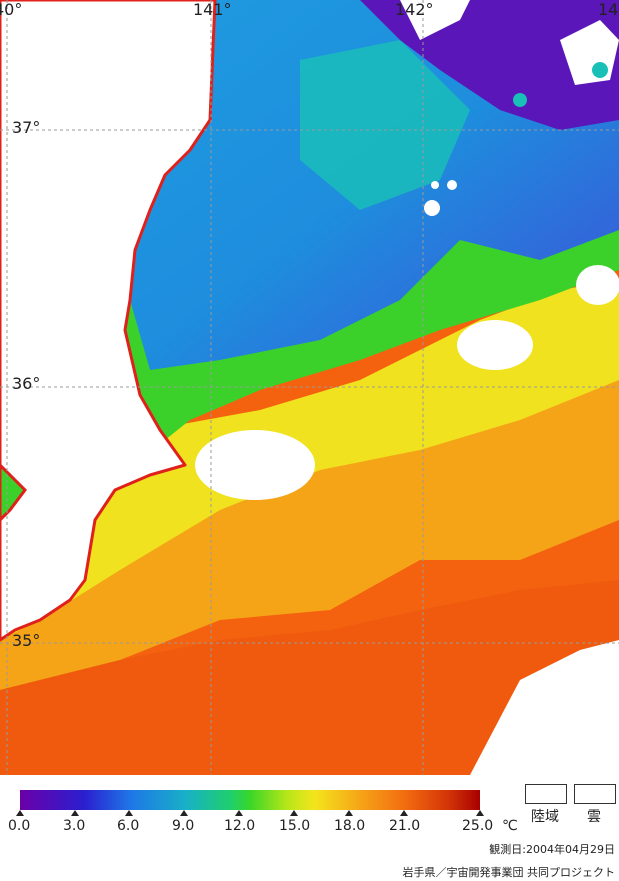 This screenshot has height=881, width=619. I want to click on lon-label-141: 141°, so click(212, 9).